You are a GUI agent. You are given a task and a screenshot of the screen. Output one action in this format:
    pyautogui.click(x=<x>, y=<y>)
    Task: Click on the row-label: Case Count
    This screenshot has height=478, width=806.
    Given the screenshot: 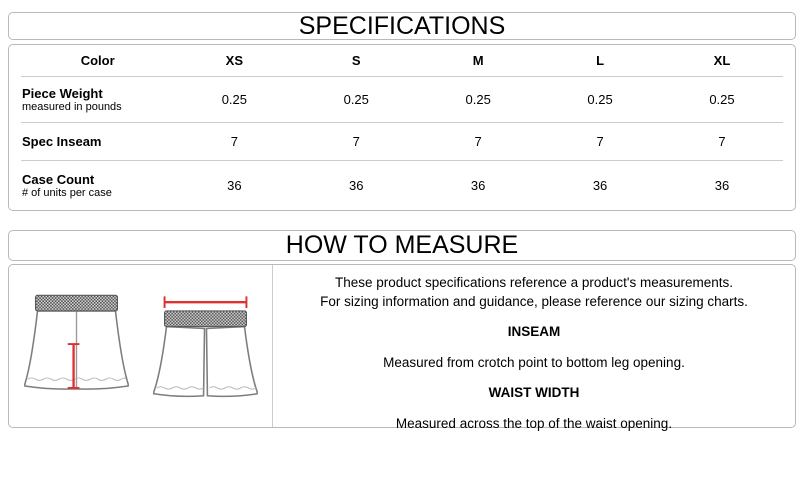 What is the action you would take?
    pyautogui.click(x=58, y=179)
    